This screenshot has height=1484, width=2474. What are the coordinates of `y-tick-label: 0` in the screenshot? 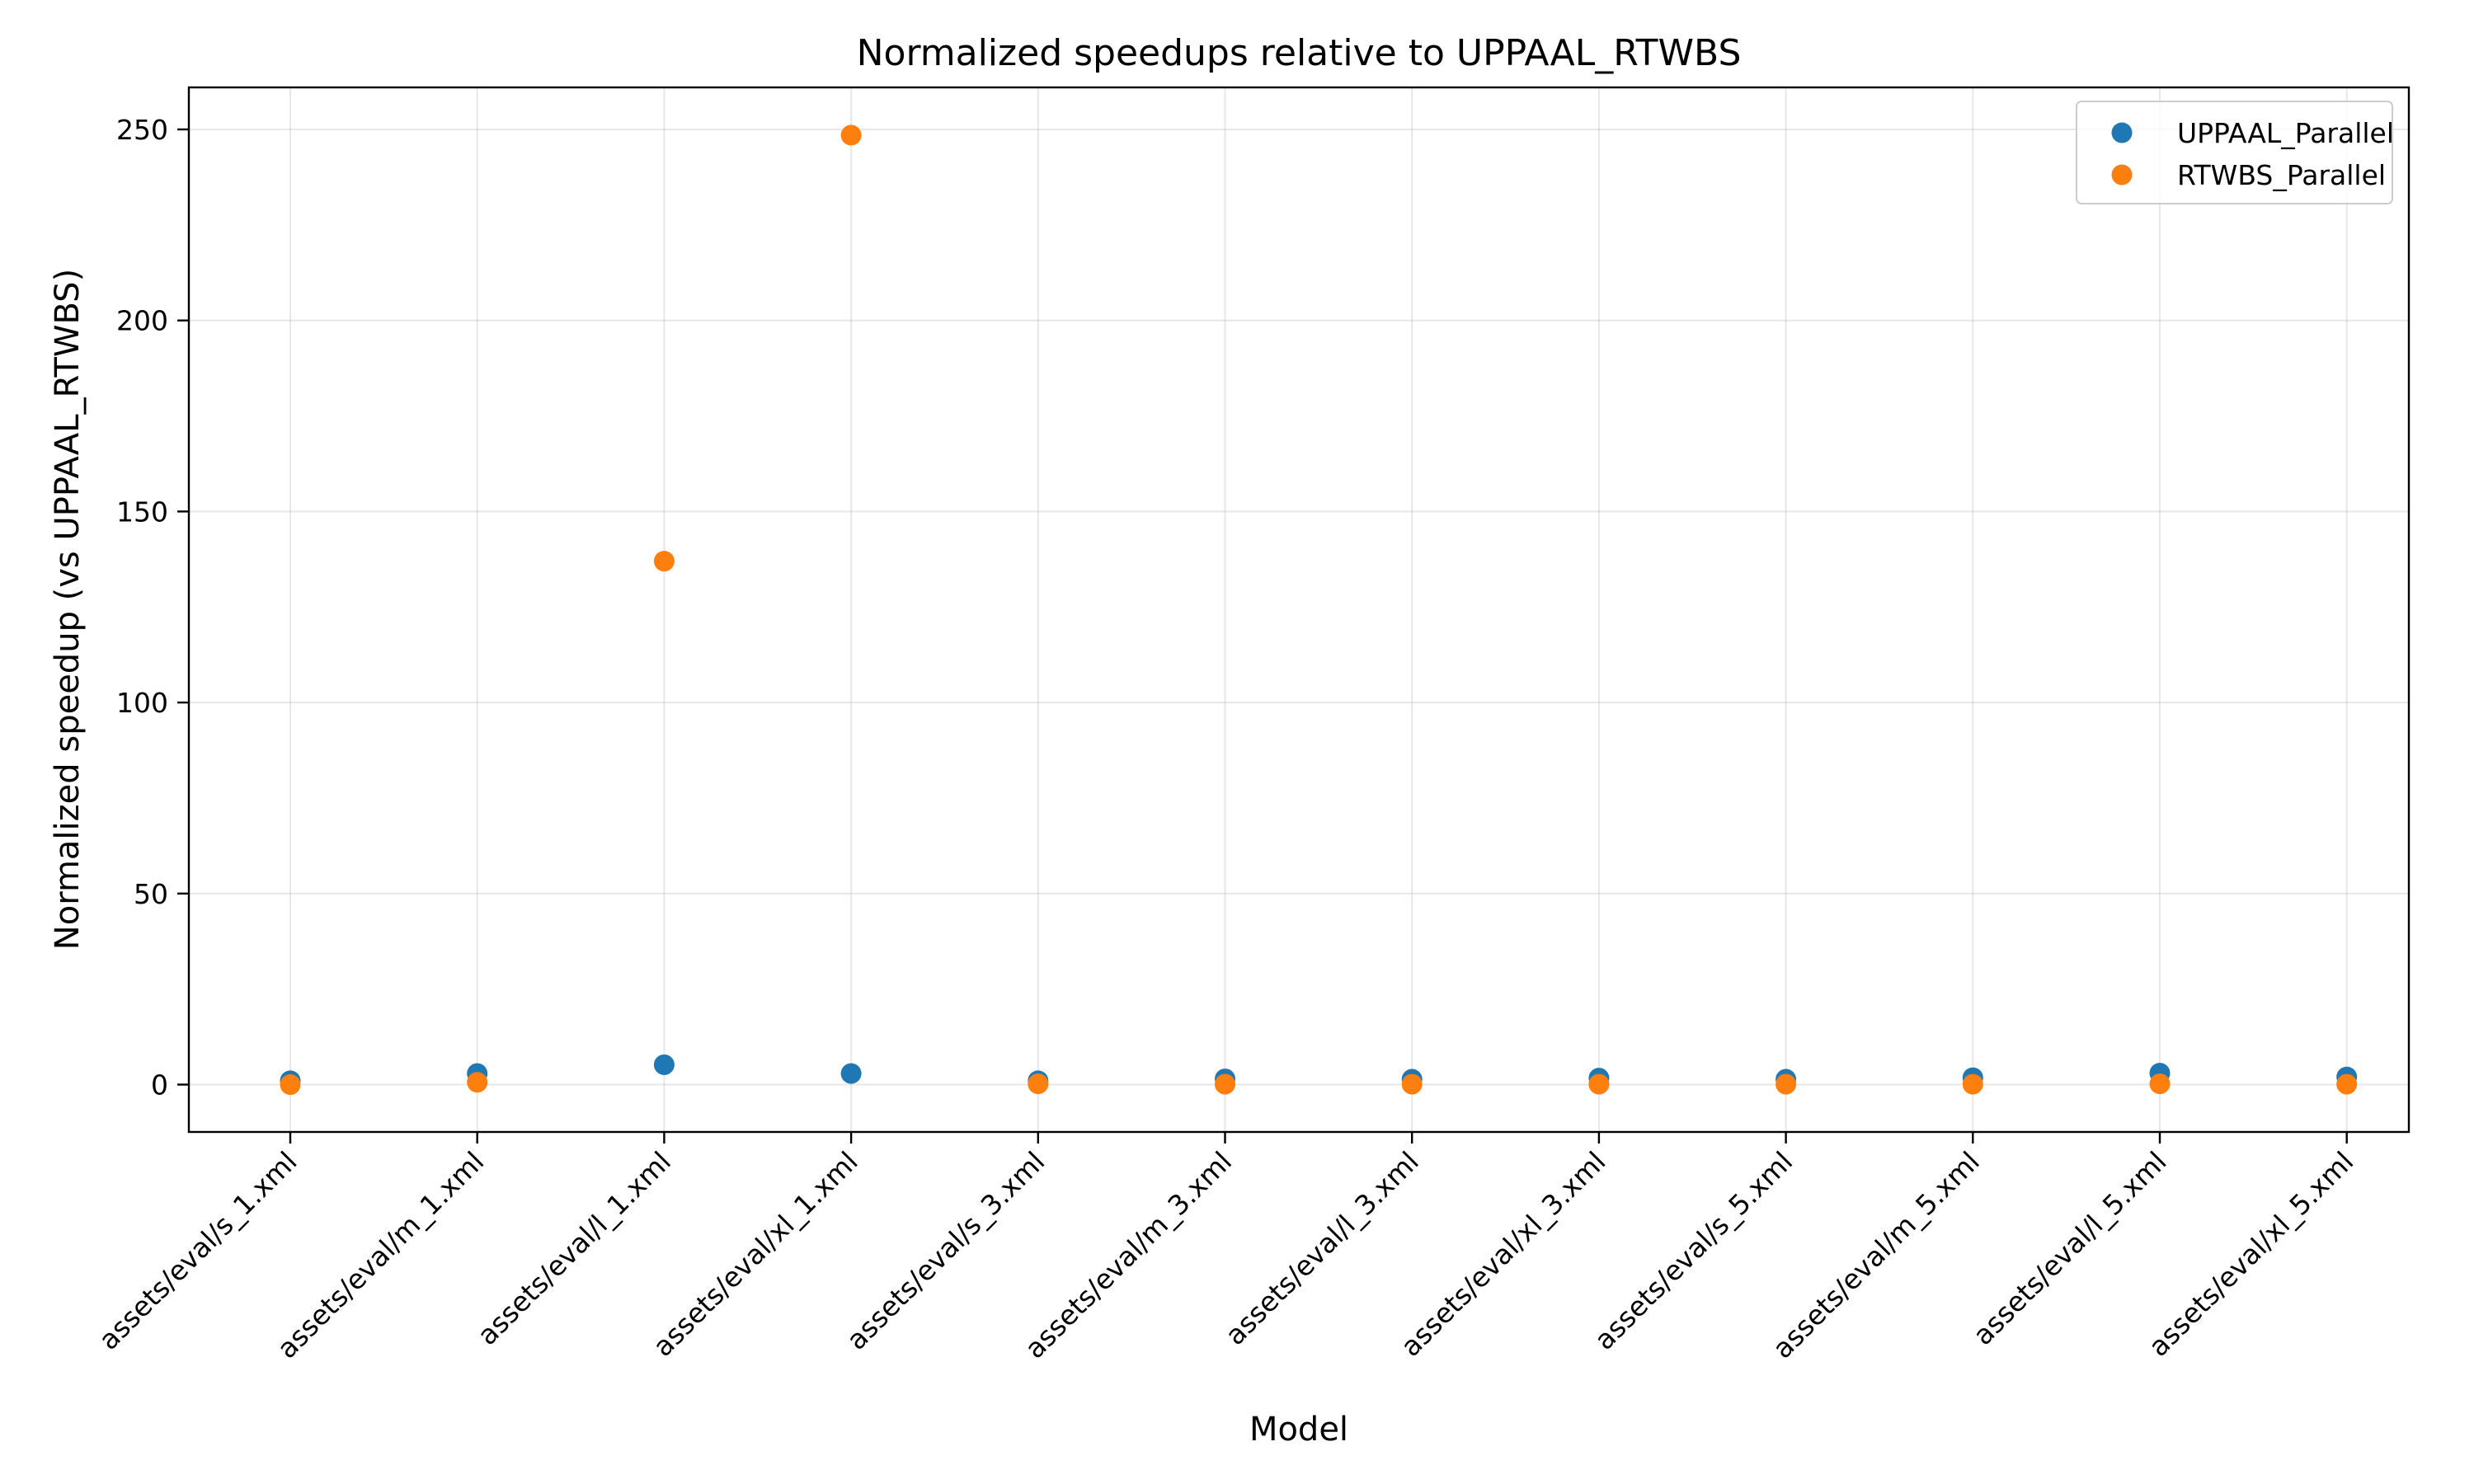 It's located at (159, 1085).